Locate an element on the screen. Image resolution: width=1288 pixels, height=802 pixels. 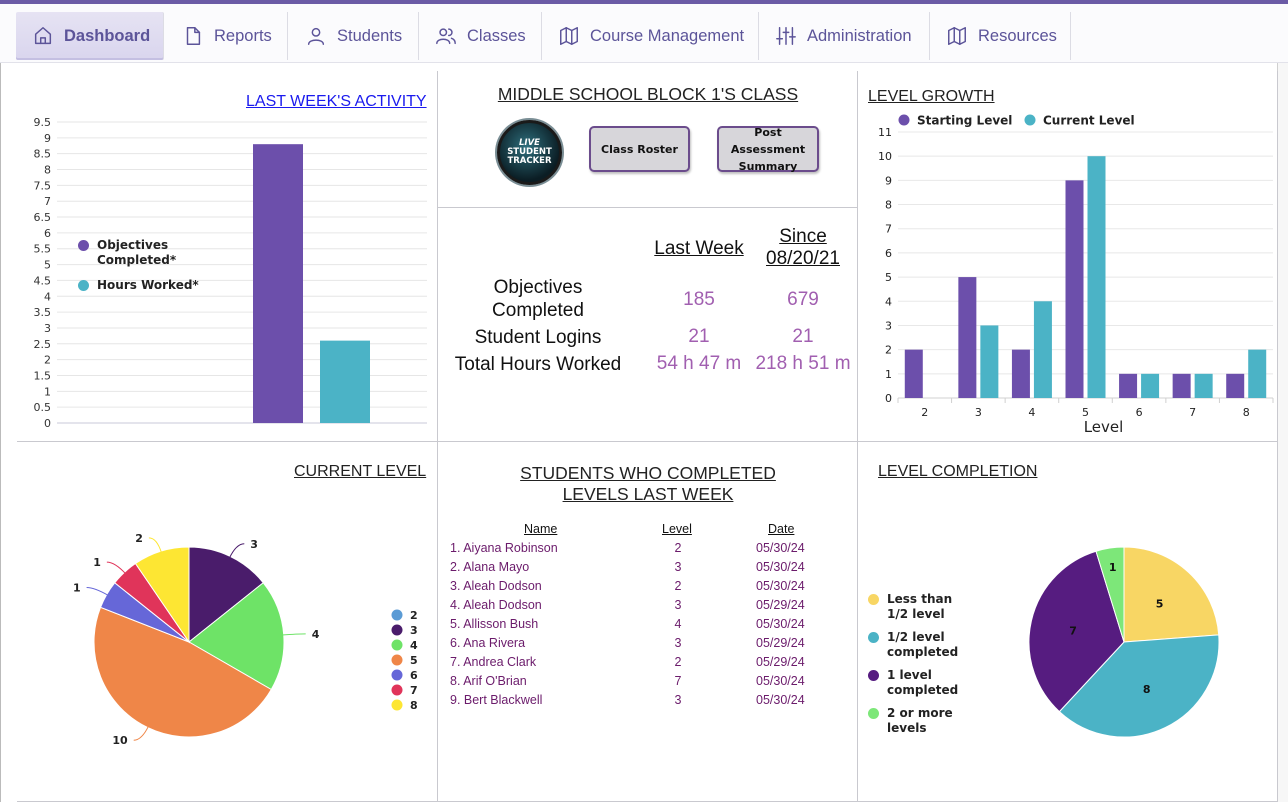
nav-resources: Resources is located at coordinates (1000, 36).